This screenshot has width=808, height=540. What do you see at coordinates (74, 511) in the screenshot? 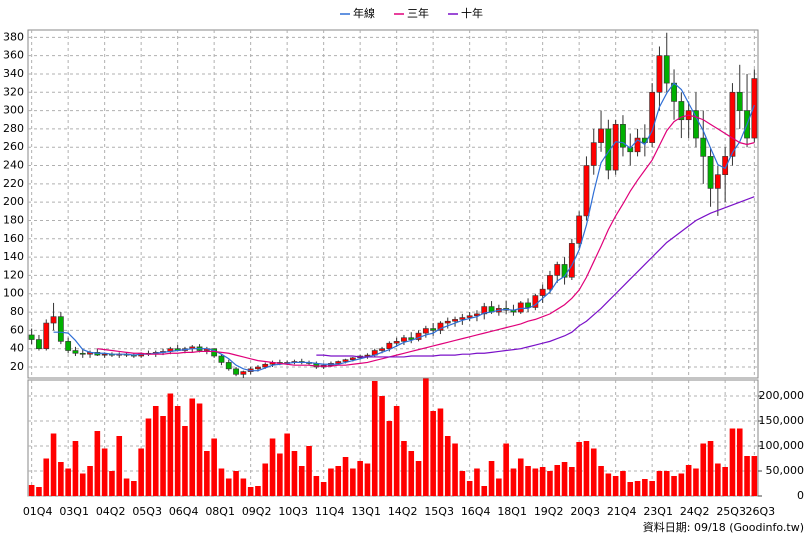
I see `x-tick-label: 03Q1` at bounding box center [74, 511].